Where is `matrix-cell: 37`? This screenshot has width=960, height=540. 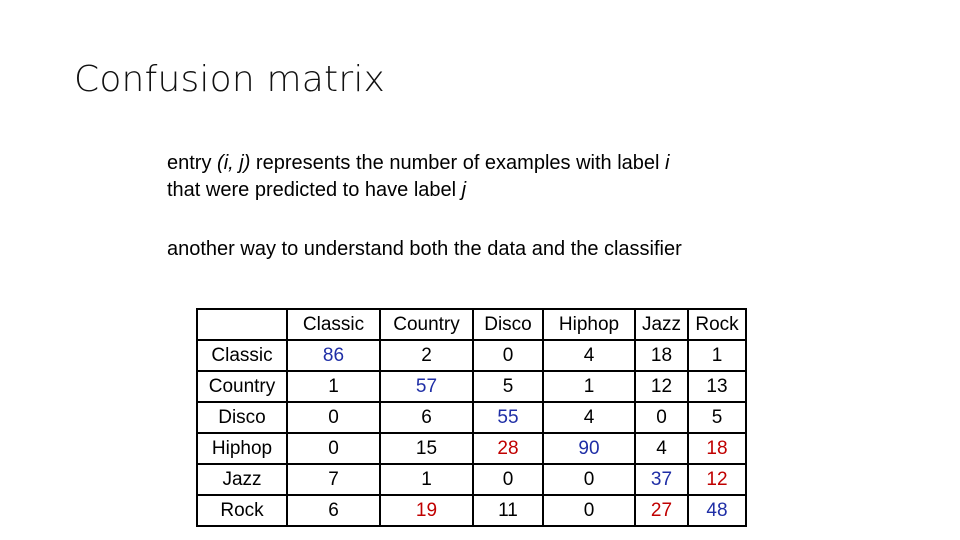
matrix-cell: 37 is located at coordinates (661, 479).